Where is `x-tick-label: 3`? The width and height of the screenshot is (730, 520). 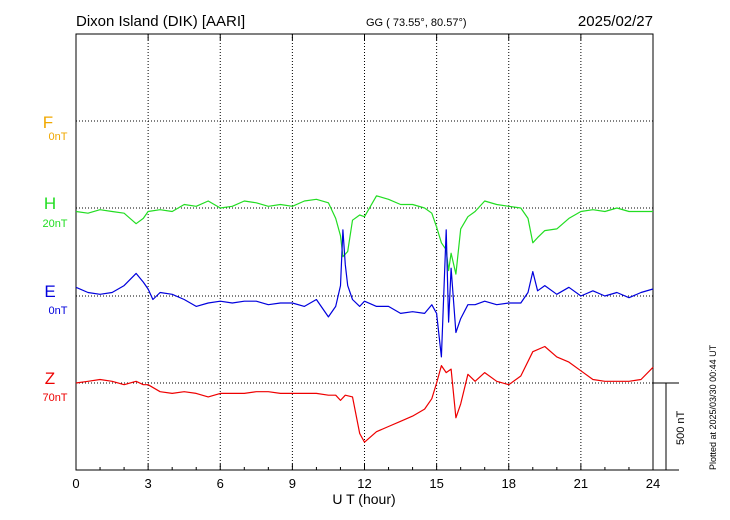 x-tick-label: 3 is located at coordinates (148, 483).